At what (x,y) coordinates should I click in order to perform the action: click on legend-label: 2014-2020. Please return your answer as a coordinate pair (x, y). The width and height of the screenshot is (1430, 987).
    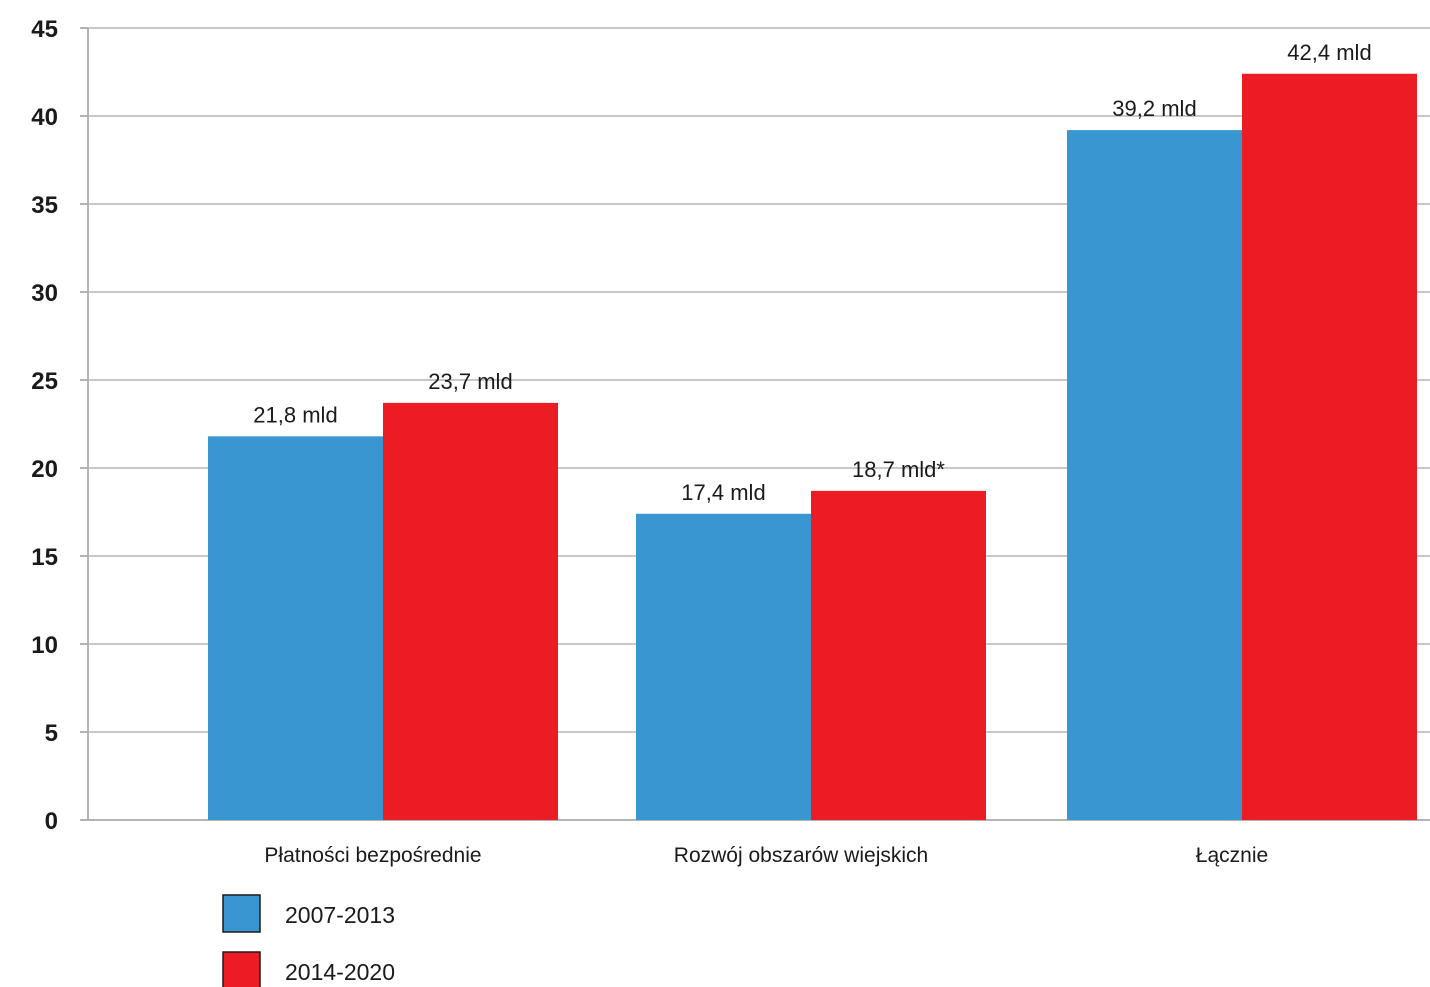
    Looking at the image, I should click on (340, 972).